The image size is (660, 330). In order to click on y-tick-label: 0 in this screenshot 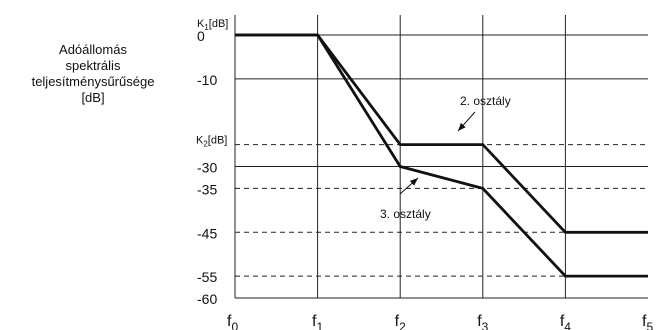, I will do `click(201, 36)`.